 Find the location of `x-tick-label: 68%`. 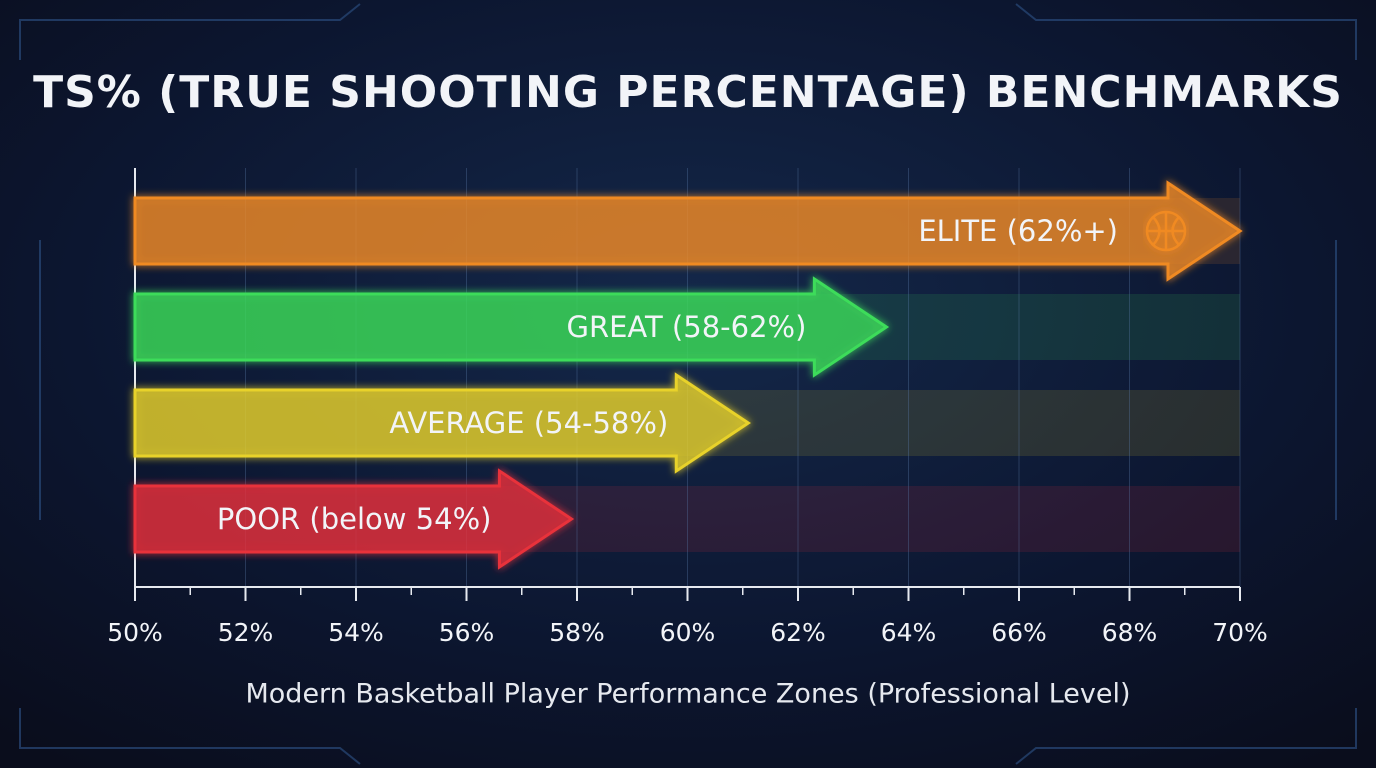

x-tick-label: 68% is located at coordinates (1130, 632).